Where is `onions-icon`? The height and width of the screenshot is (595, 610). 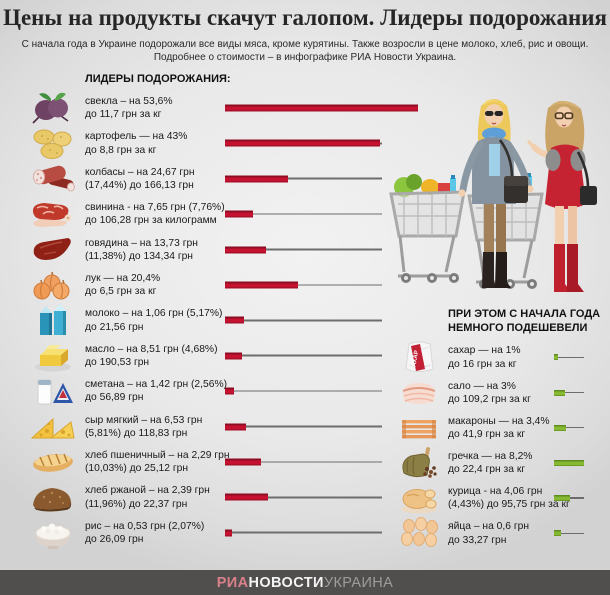 onions-icon is located at coordinates (53, 285).